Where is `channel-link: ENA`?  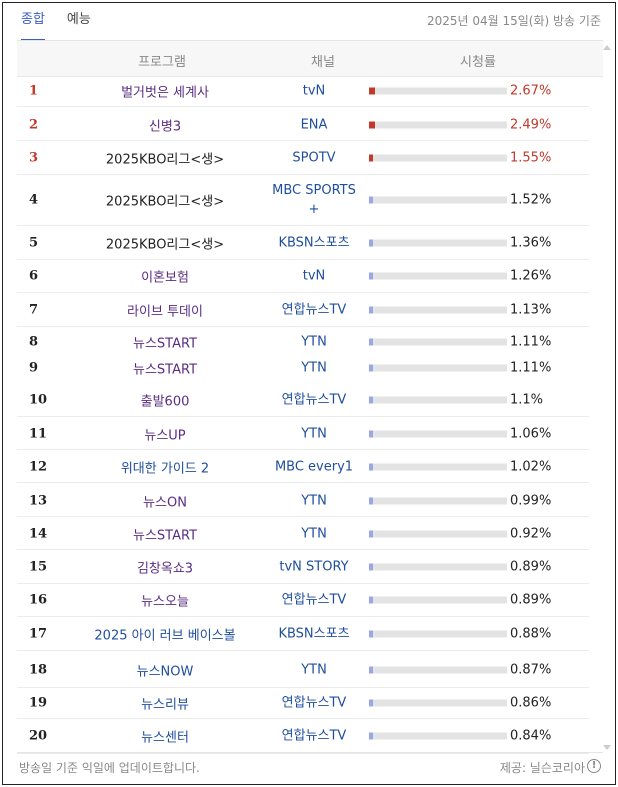
channel-link: ENA is located at coordinates (314, 125).